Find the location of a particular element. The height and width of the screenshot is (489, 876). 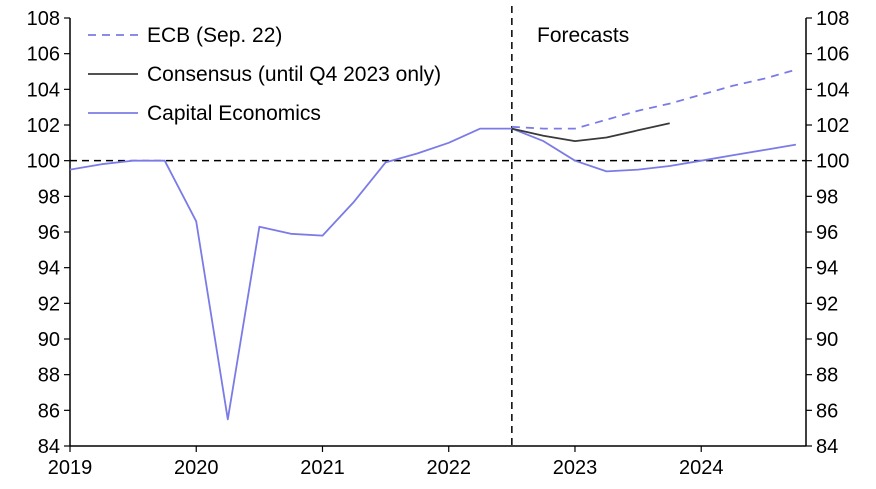

right-y-tick-label: 104 is located at coordinates (832, 90).